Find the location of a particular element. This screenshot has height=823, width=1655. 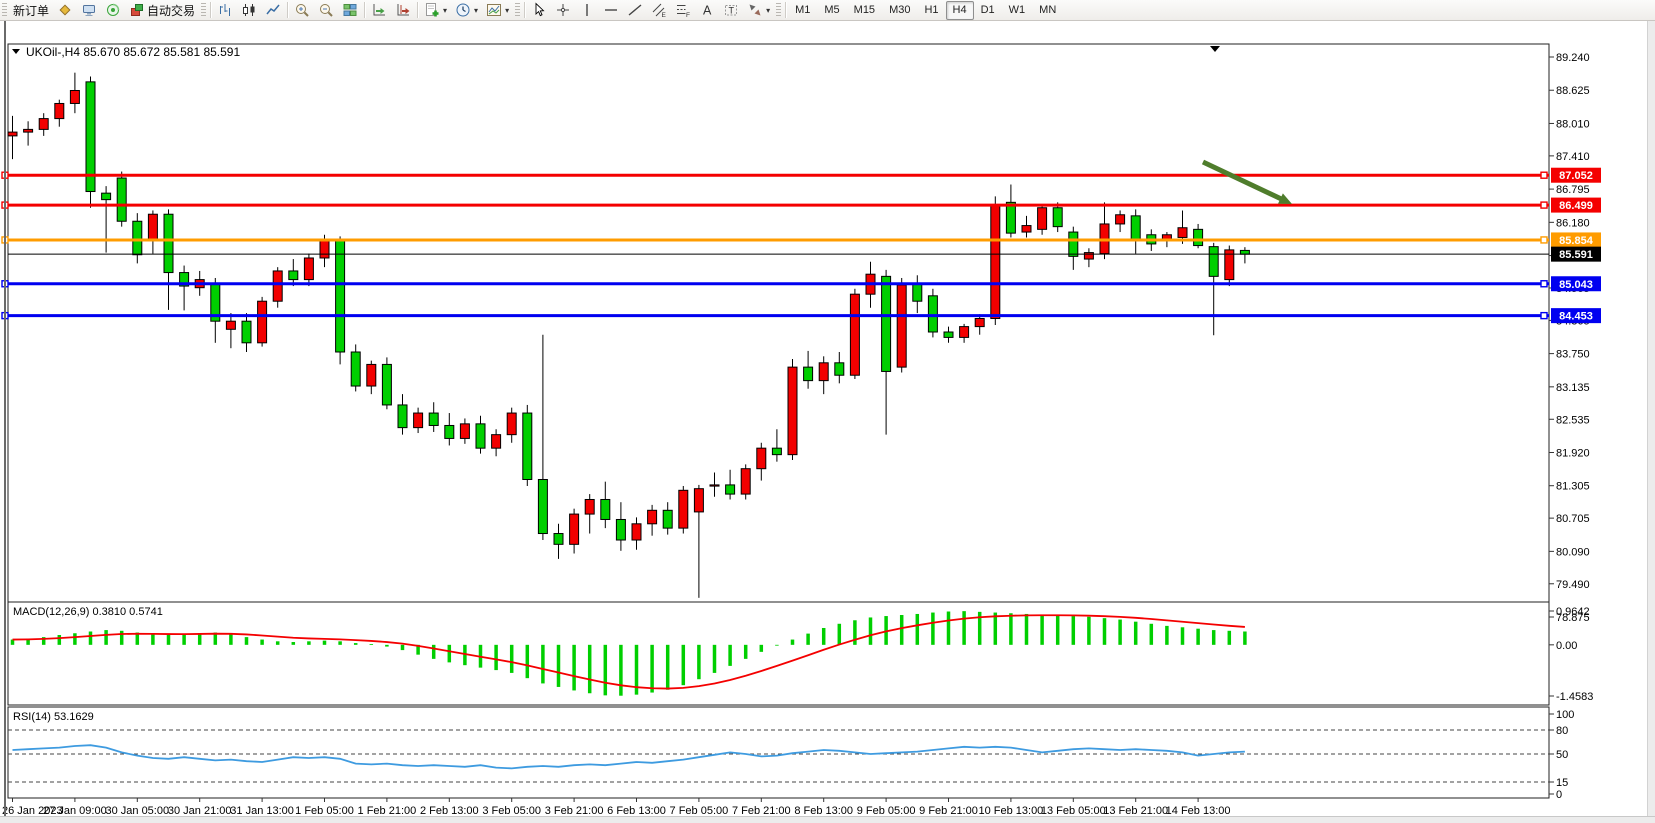

svg-text: 83.135 is located at coordinates (1573, 388).